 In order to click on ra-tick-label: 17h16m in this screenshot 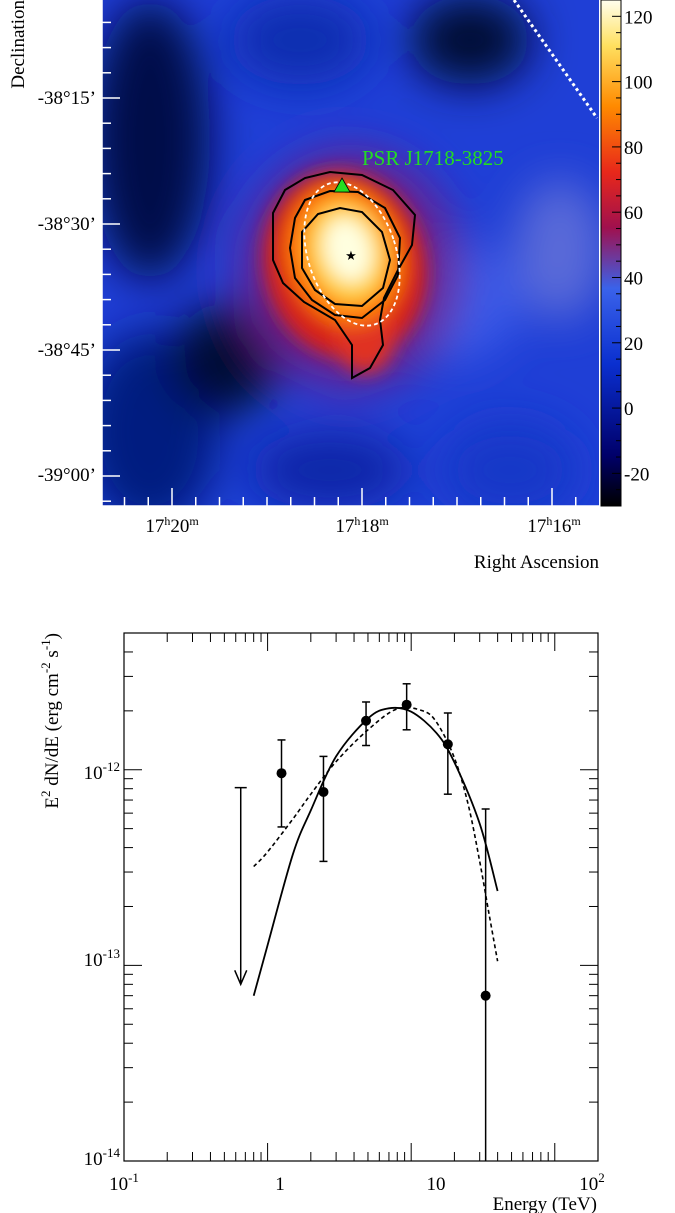, I will do `click(554, 525)`.